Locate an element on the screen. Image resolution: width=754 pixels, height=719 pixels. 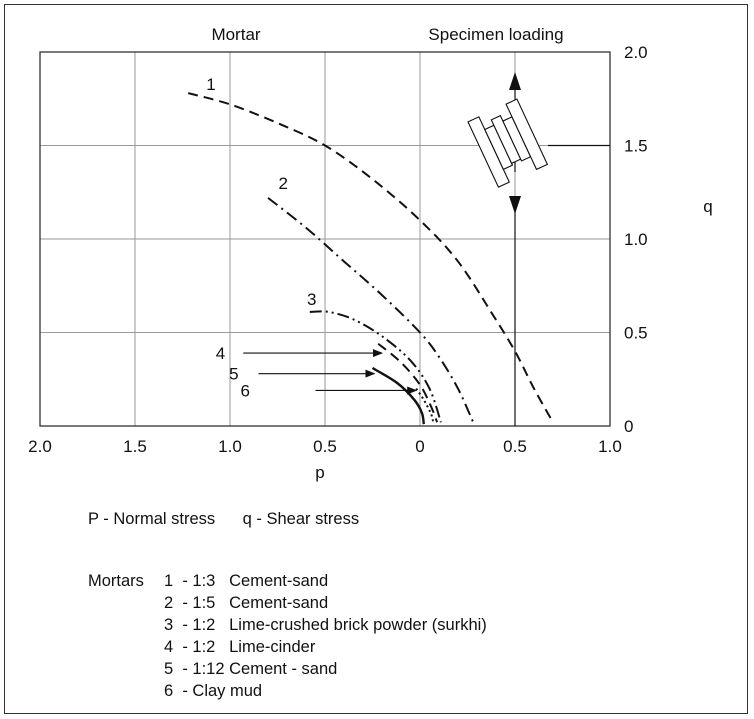
y-tick-label: 2.0 is located at coordinates (636, 52).